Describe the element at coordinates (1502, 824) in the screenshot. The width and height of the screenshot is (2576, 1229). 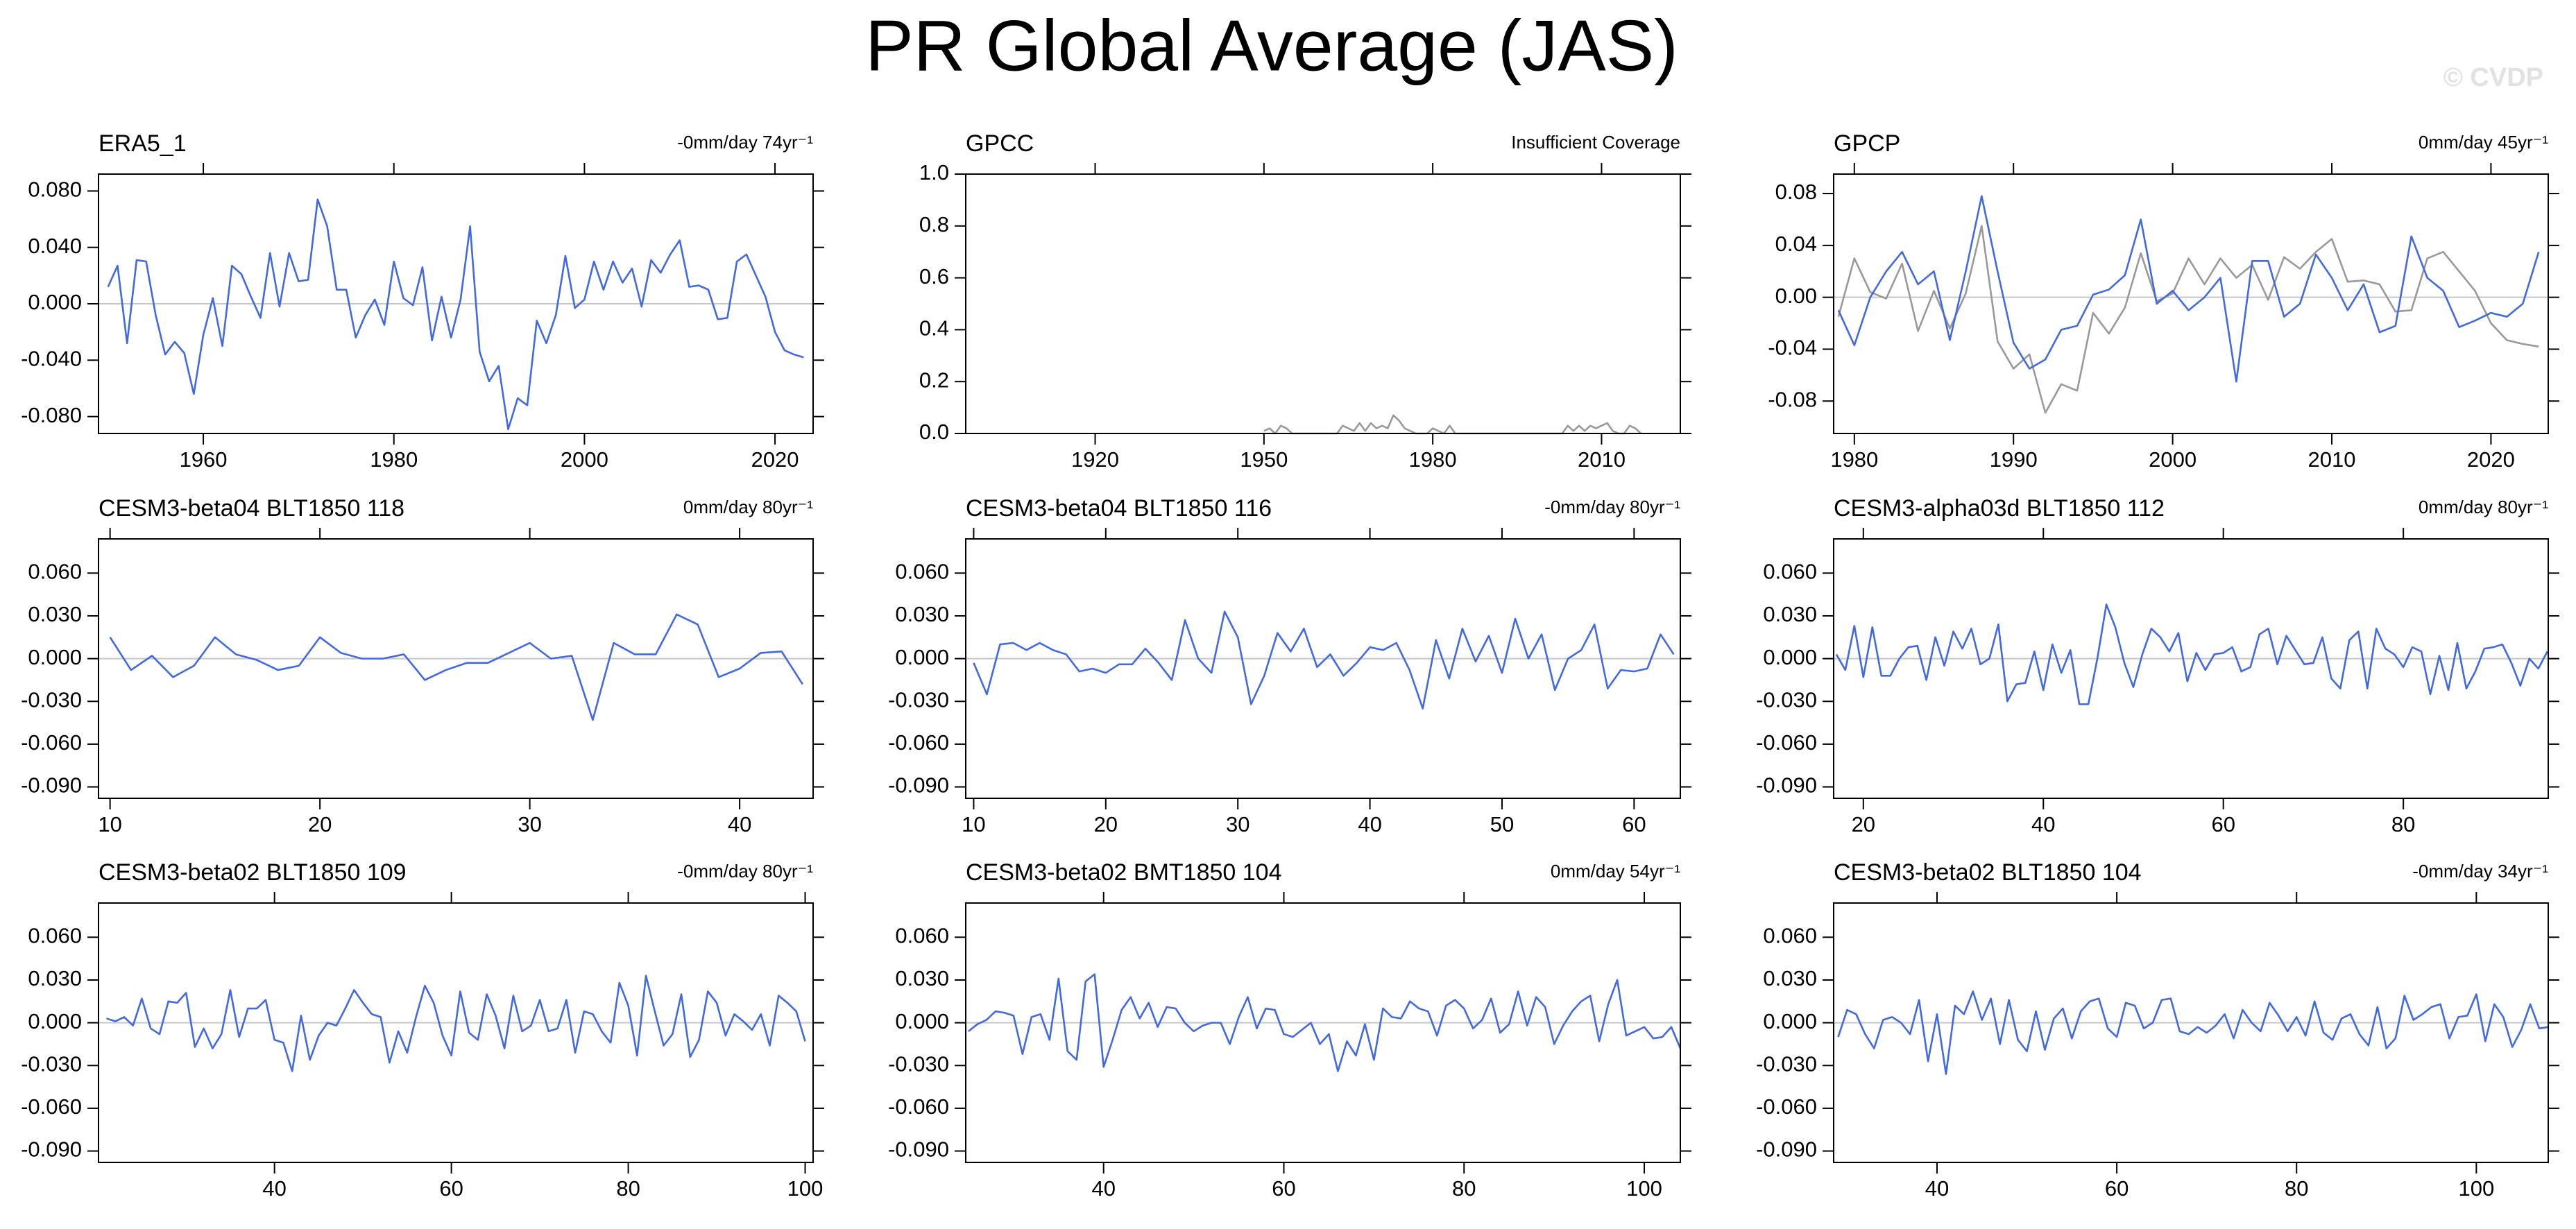
I see `x-tick-label: 50` at that location.